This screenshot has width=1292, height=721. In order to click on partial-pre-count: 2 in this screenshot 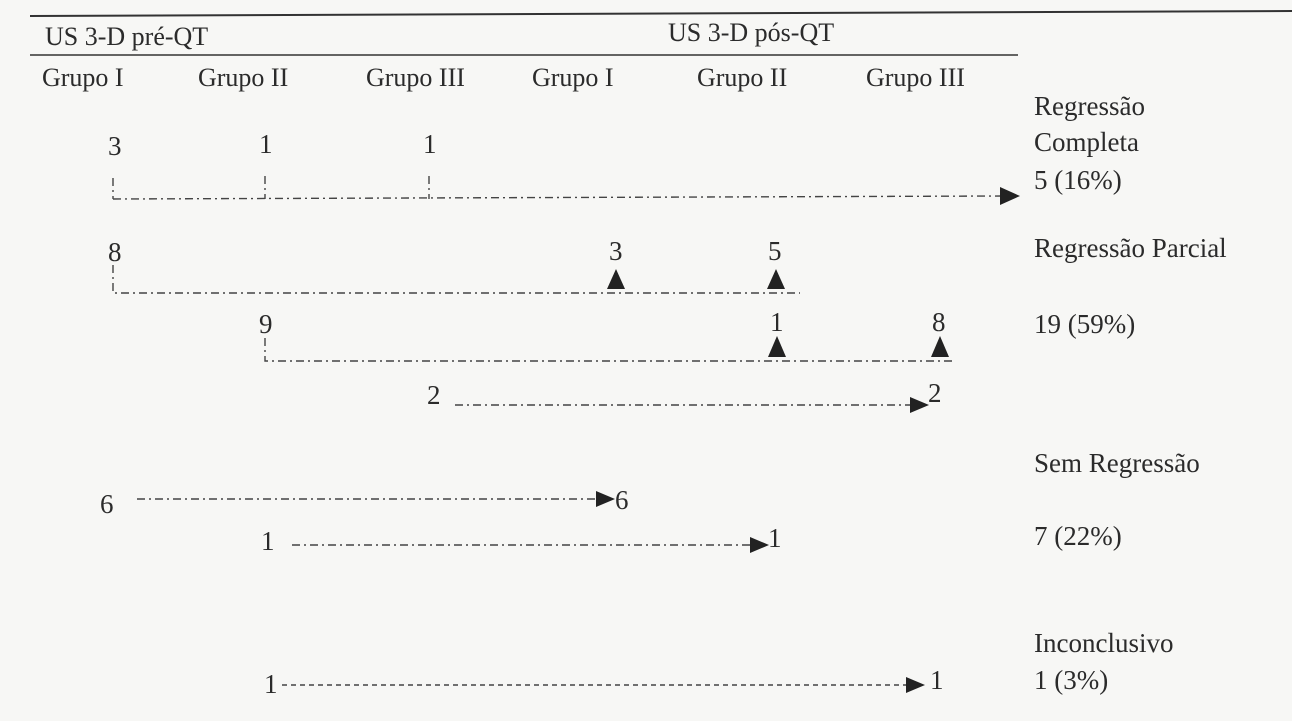, I will do `click(434, 395)`.